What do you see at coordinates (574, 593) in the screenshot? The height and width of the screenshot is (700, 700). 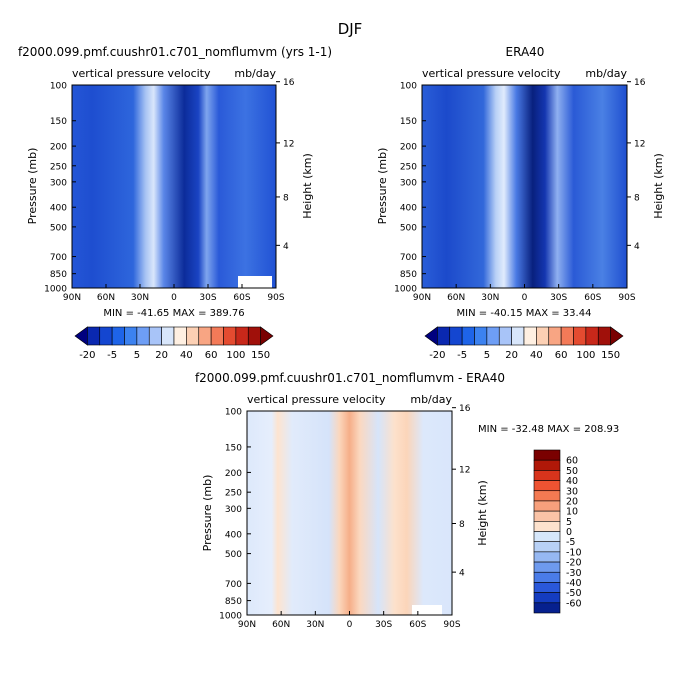 I see `colorbar-label: -50` at bounding box center [574, 593].